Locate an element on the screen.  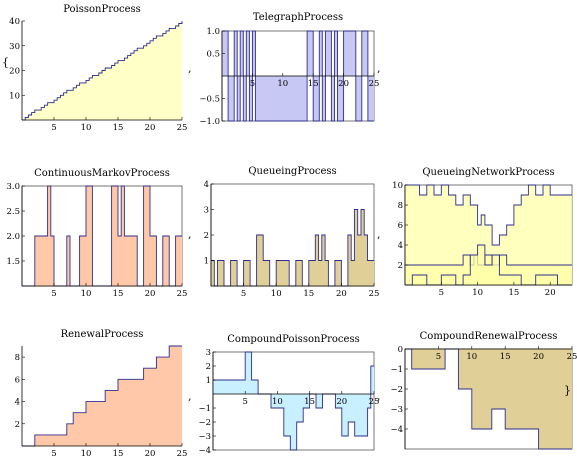
queueing-network-process-chart: QueueingNetworkProcess 5 10 15 20 2 4 6 8 10 is located at coordinates (482, 232).